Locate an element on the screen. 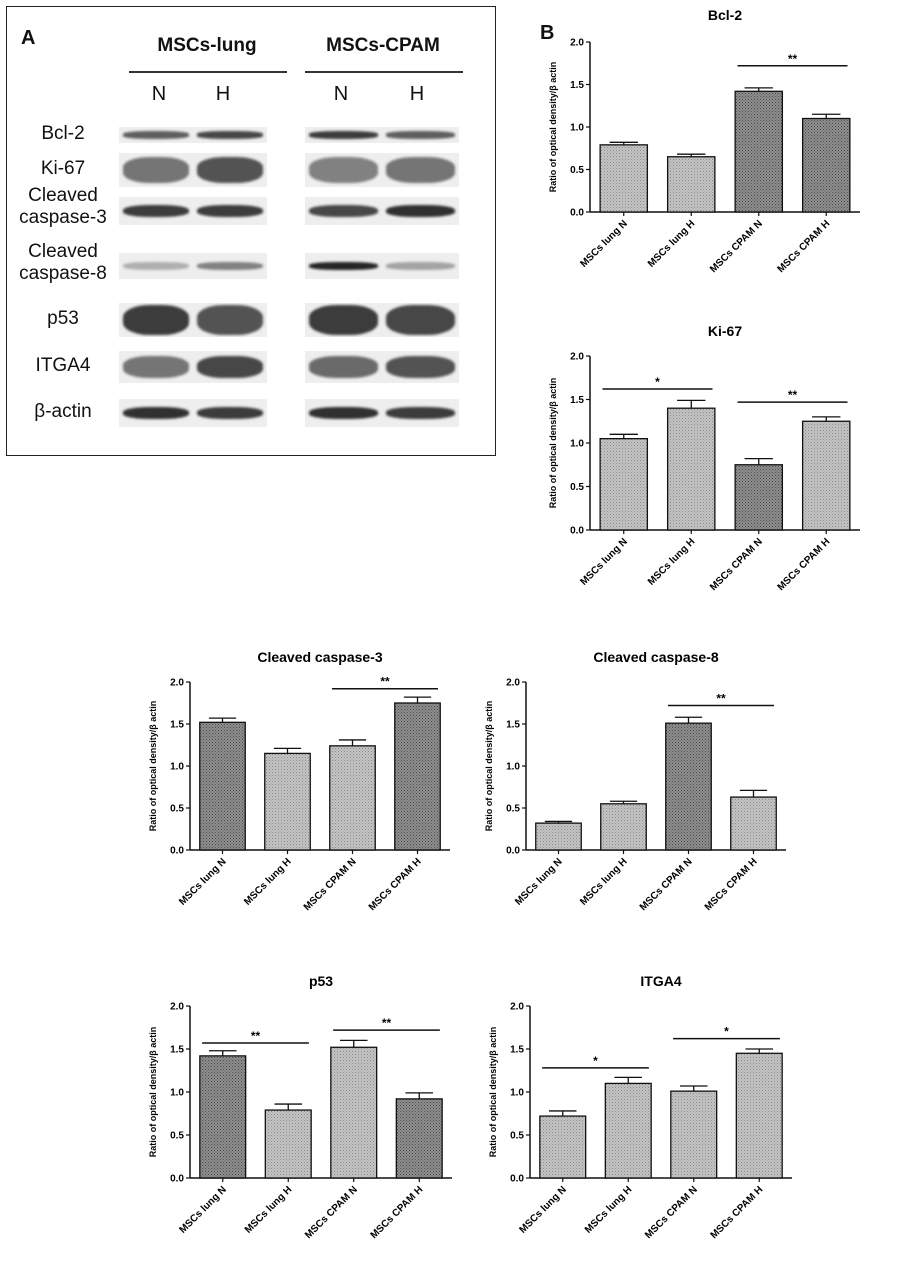 The height and width of the screenshot is (1264, 899). panel-b-letter: B is located at coordinates (547, 33).